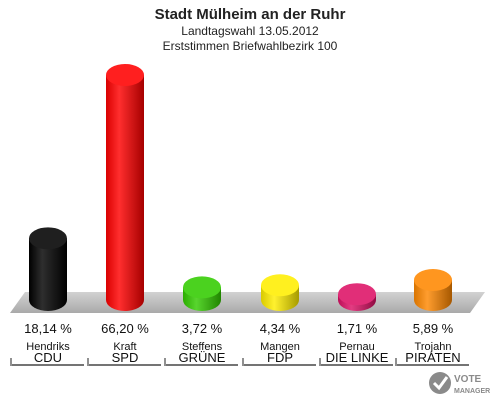 Image resolution: width=500 pixels, height=400 pixels. I want to click on candidate-label: Kraft, so click(124, 347).